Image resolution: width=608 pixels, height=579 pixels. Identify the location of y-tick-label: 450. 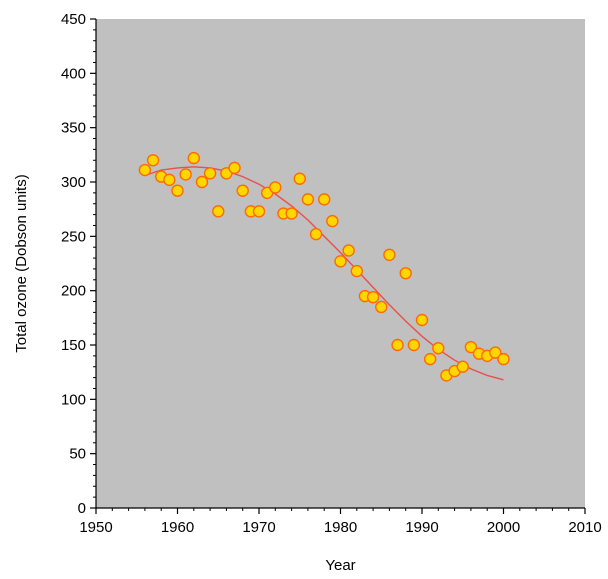
(73, 19).